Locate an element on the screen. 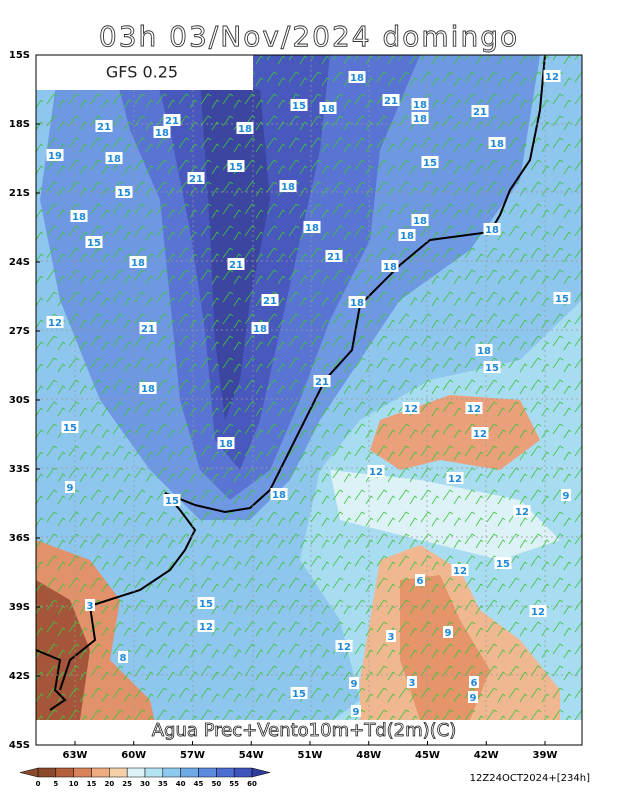  lon-label: 54W is located at coordinates (251, 755).